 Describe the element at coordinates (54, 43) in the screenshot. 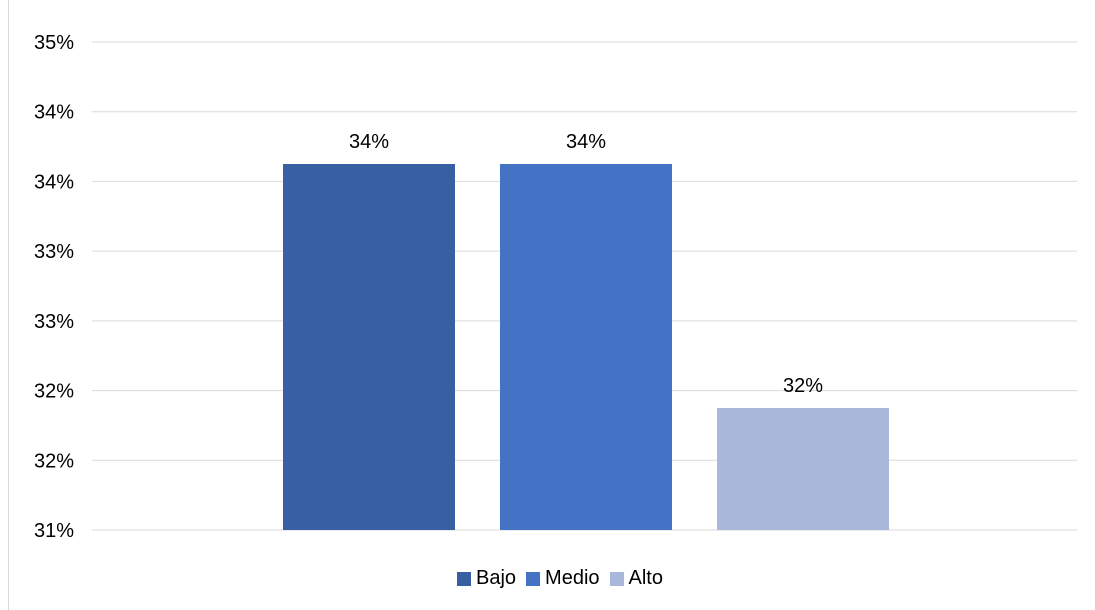

I see `y-tick-label: 35%` at that location.